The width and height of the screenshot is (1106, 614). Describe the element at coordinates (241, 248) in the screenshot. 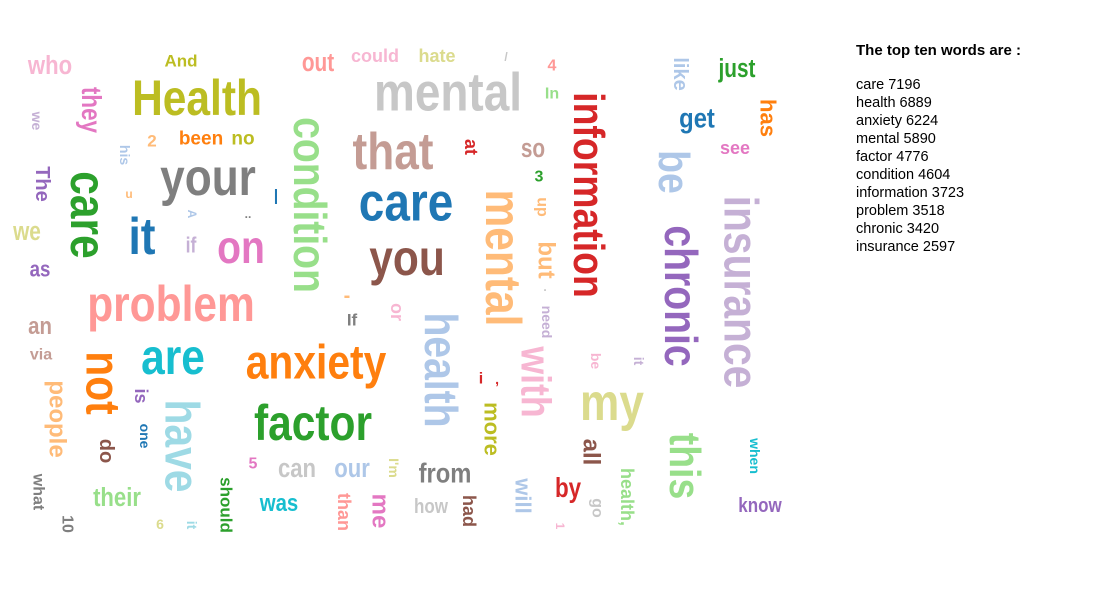

I see `cloud-word: on` at that location.